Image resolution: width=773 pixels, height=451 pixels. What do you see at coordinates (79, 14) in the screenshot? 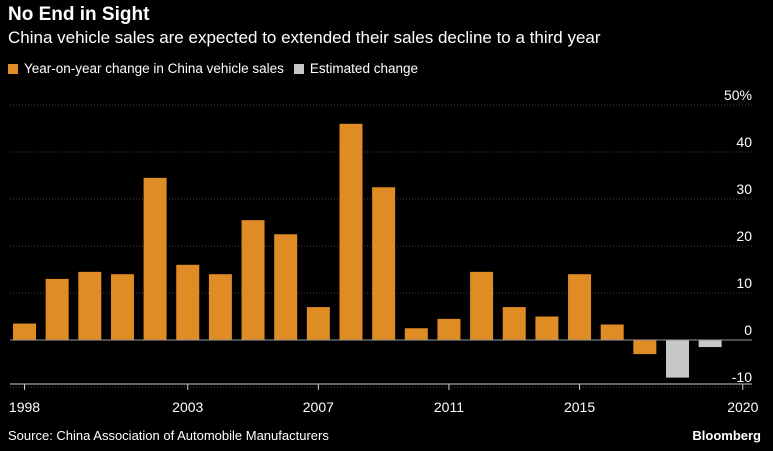
I see `chart-title: No End in Sight` at bounding box center [79, 14].